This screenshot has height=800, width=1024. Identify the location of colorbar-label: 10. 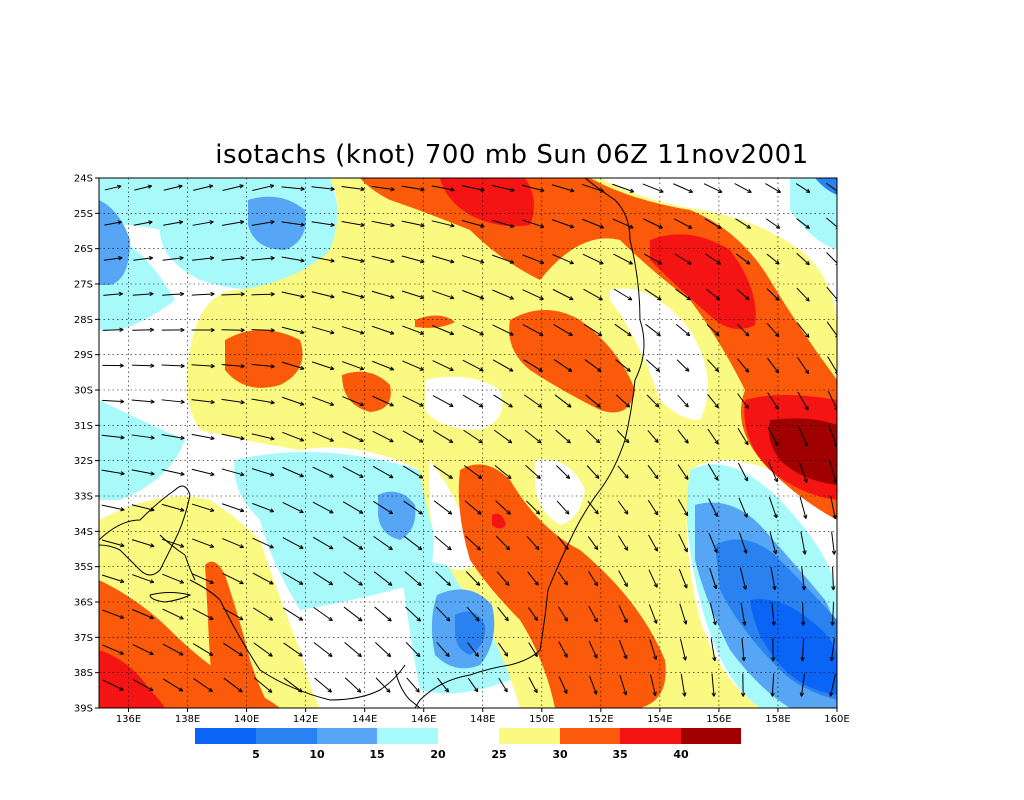
(317, 754).